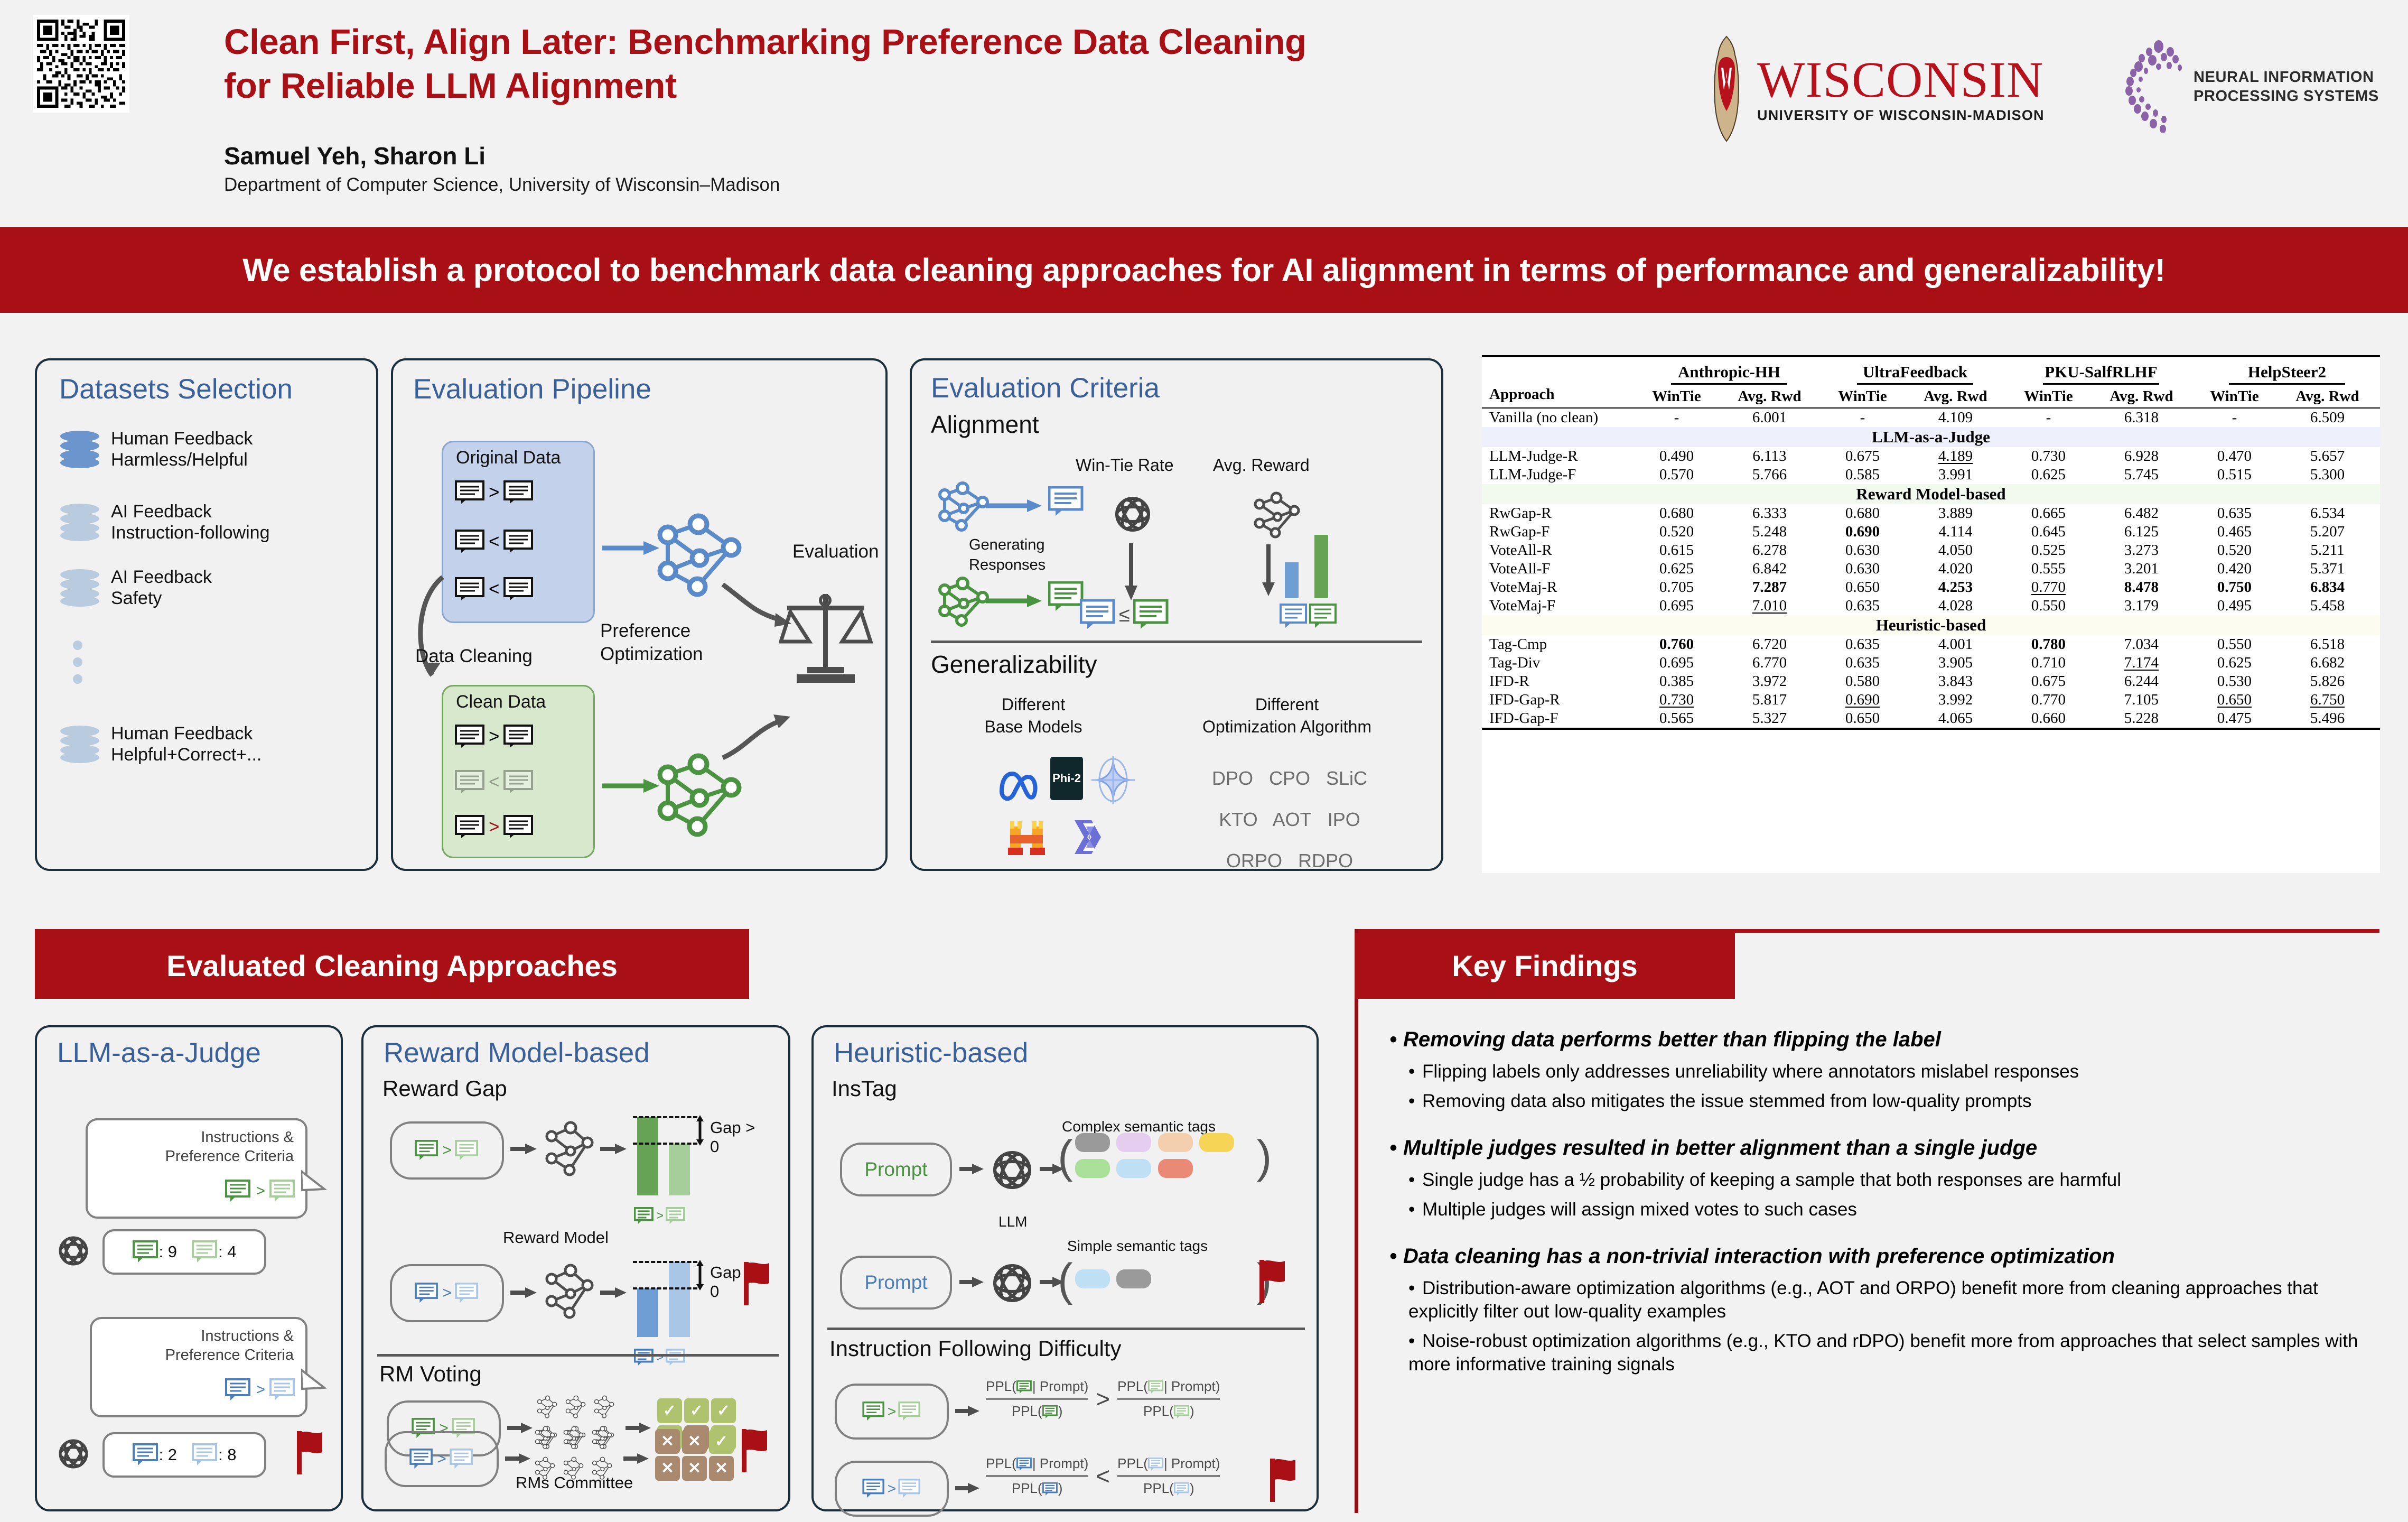 This screenshot has height=1522, width=2408. I want to click on dataset-item-3-line-1: Human Feedback, so click(182, 734).